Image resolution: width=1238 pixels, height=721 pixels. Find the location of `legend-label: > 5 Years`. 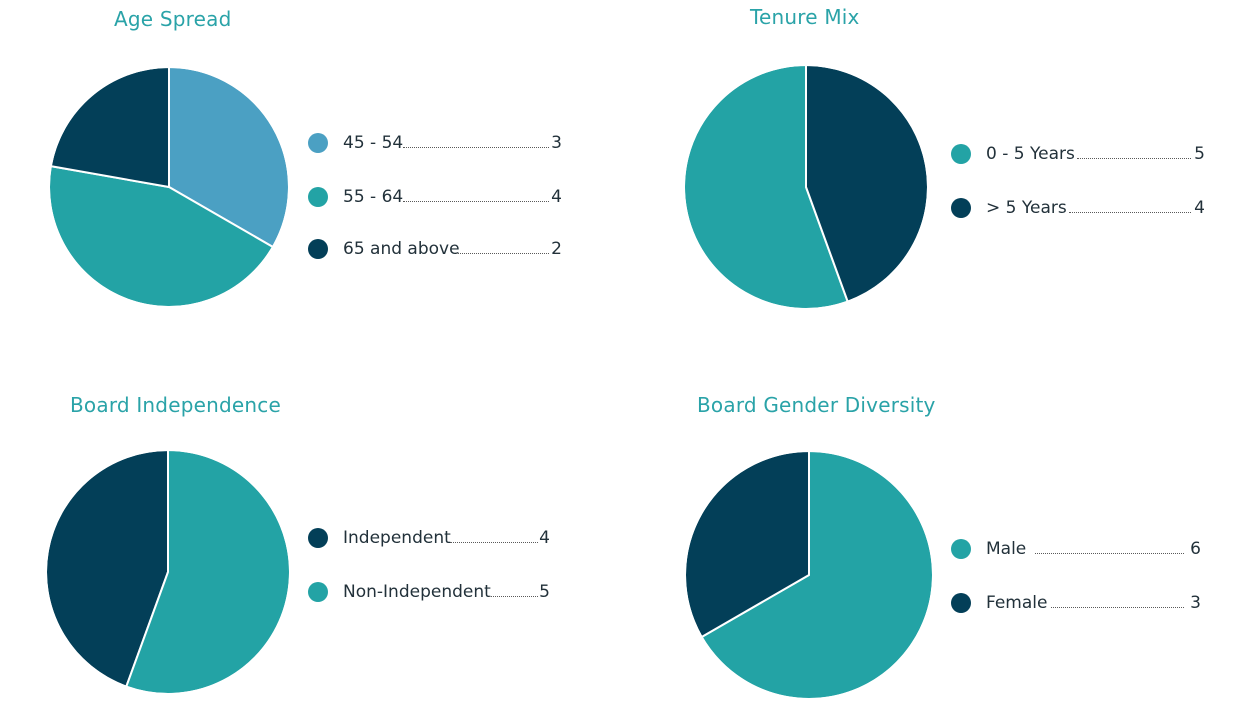

legend-label: > 5 Years is located at coordinates (1026, 208).